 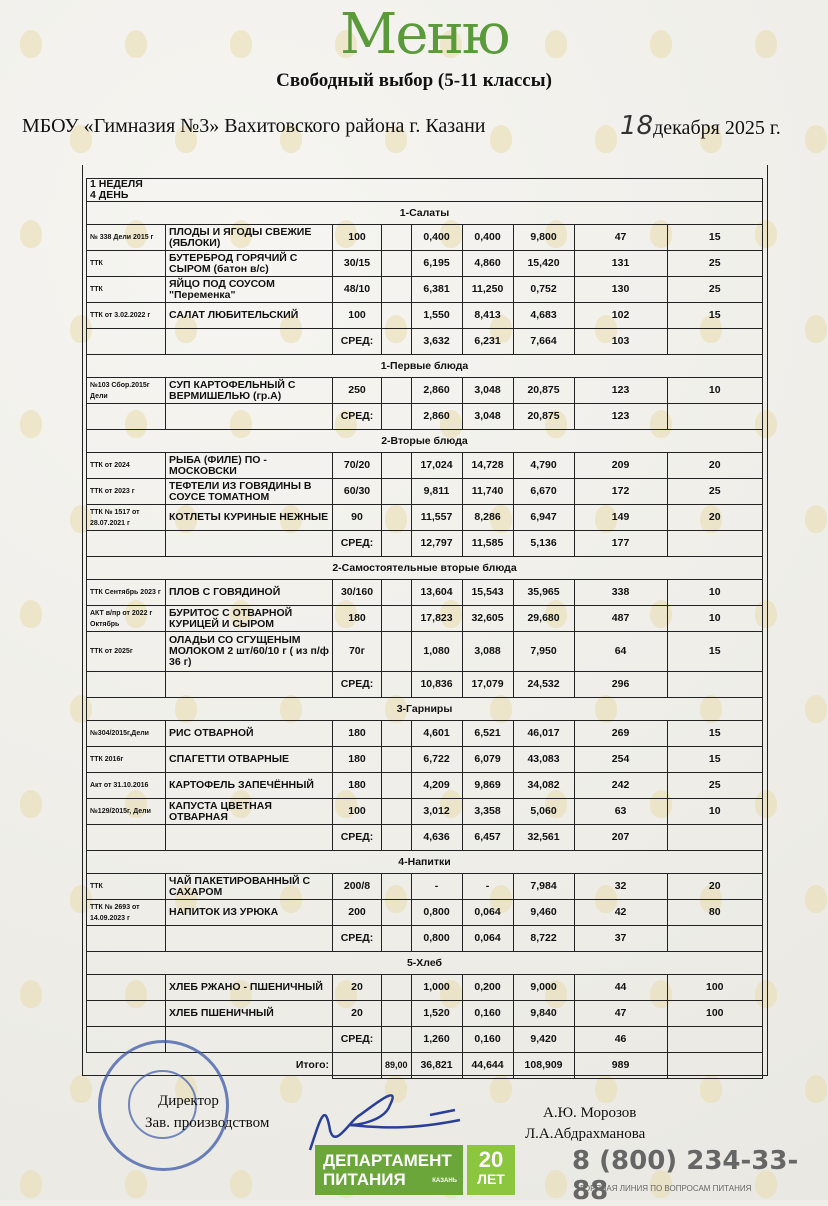 I want to click on average-value: 296, so click(x=620, y=684).